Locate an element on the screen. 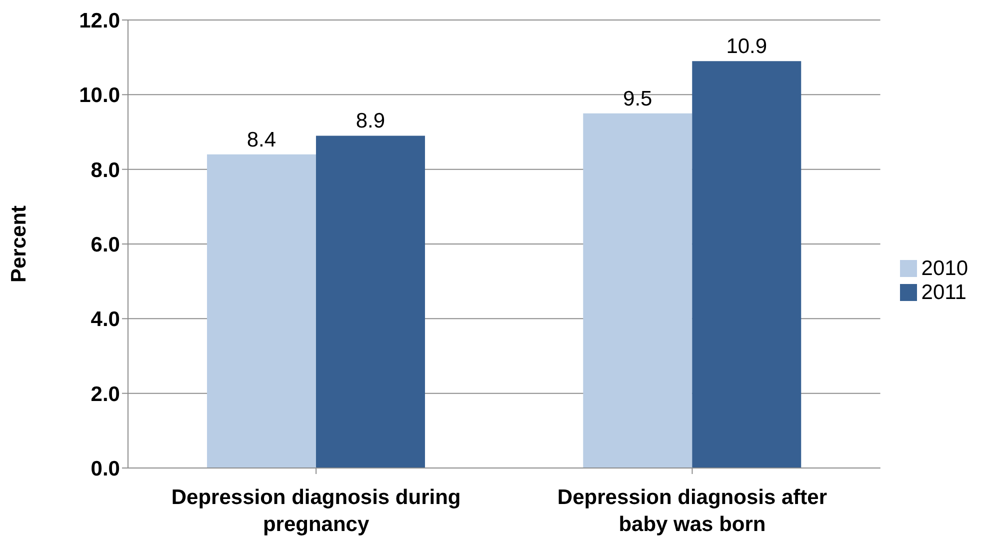 Image resolution: width=999 pixels, height=557 pixels. legend-label: 2010 is located at coordinates (944, 268).